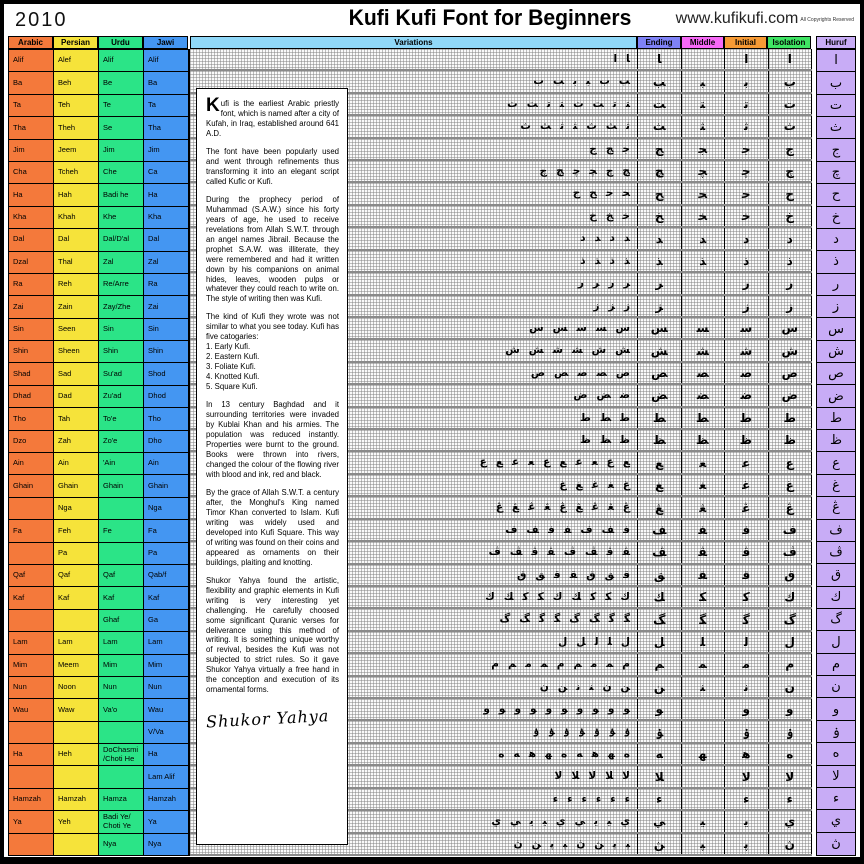 Image resolution: width=864 pixels, height=864 pixels. Describe the element at coordinates (414, 642) in the screenshot. I see `variations-cell: ل ‍ل ل‍ ‍ل‍ ل` at that location.